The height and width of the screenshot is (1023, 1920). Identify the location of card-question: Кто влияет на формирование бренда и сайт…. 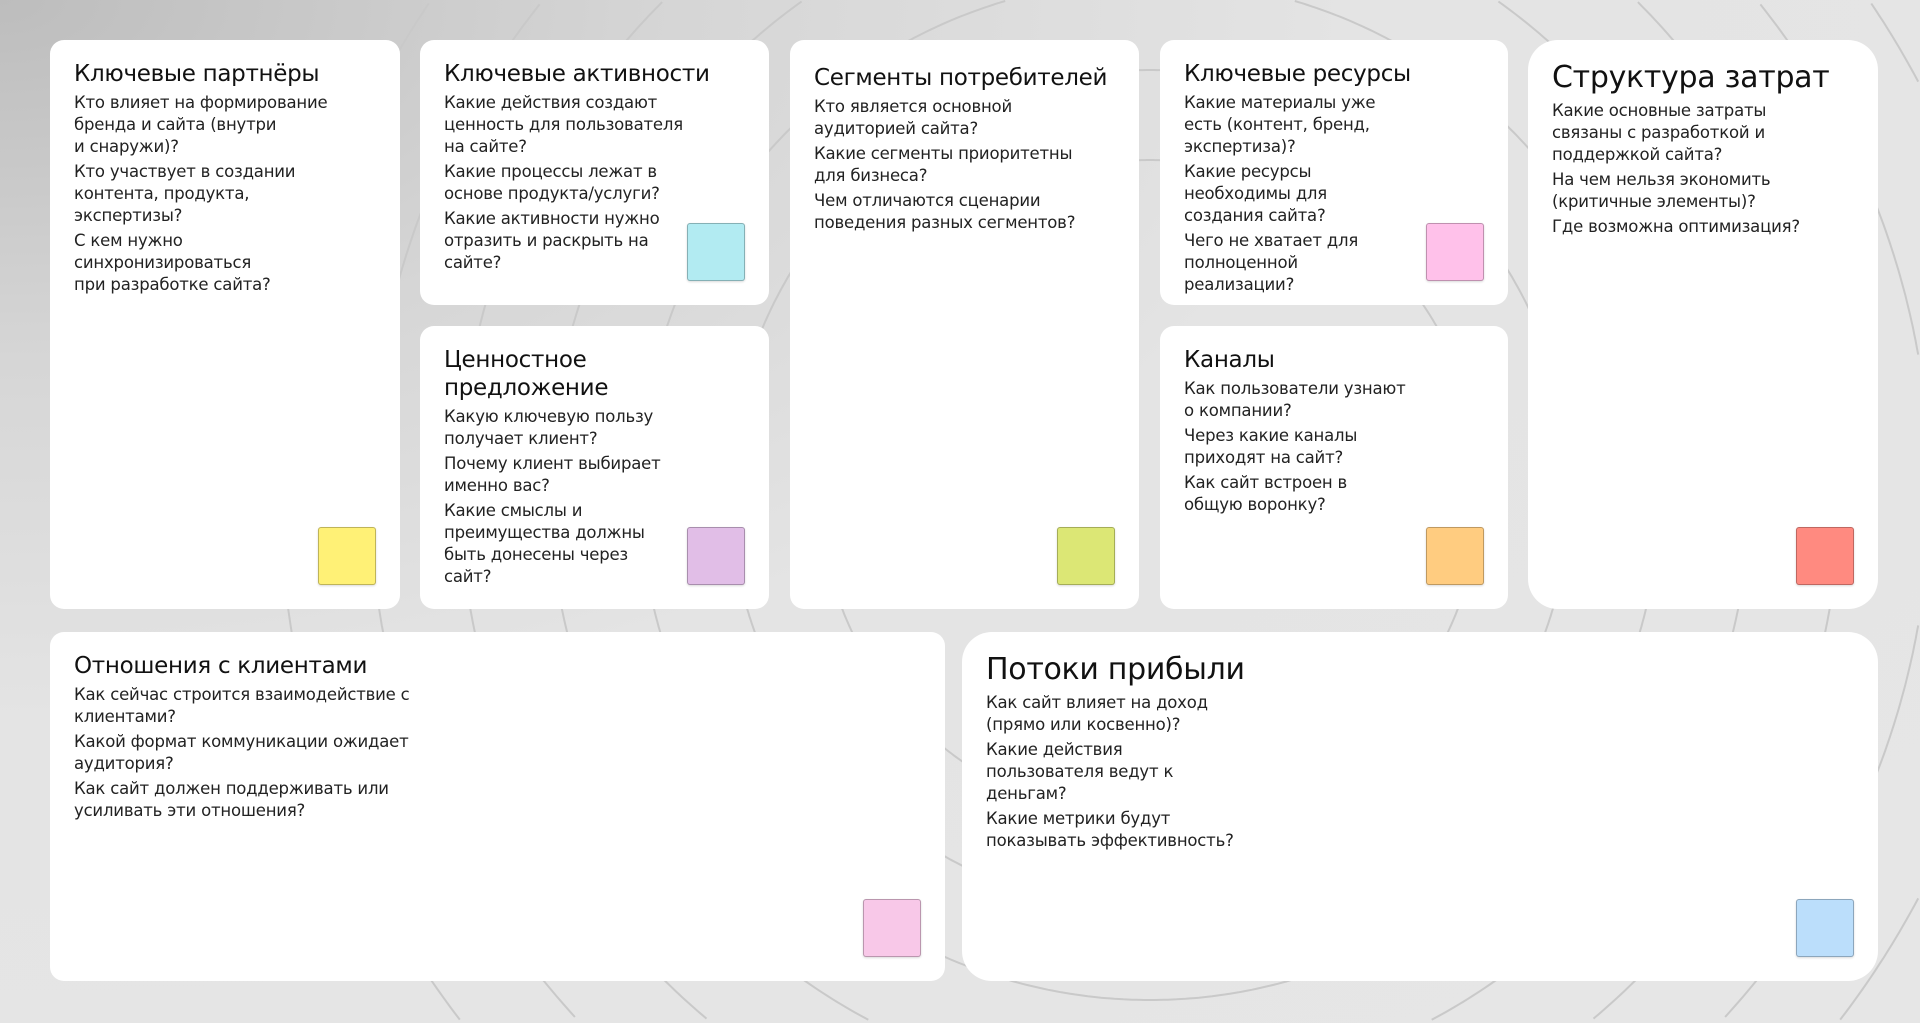
(201, 124).